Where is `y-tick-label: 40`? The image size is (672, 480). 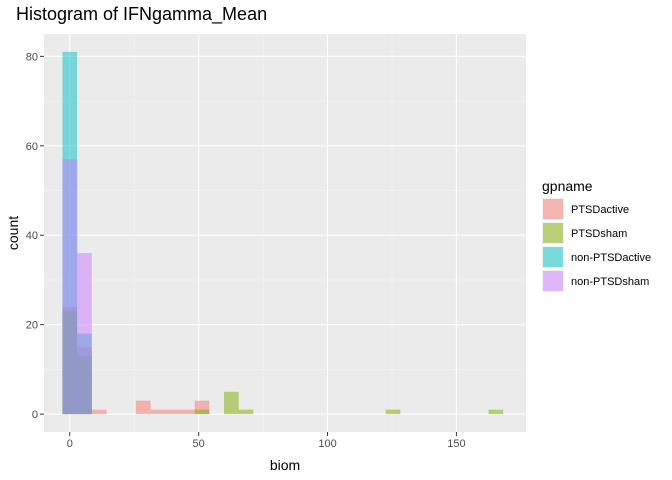
y-tick-label: 40 is located at coordinates (32, 236).